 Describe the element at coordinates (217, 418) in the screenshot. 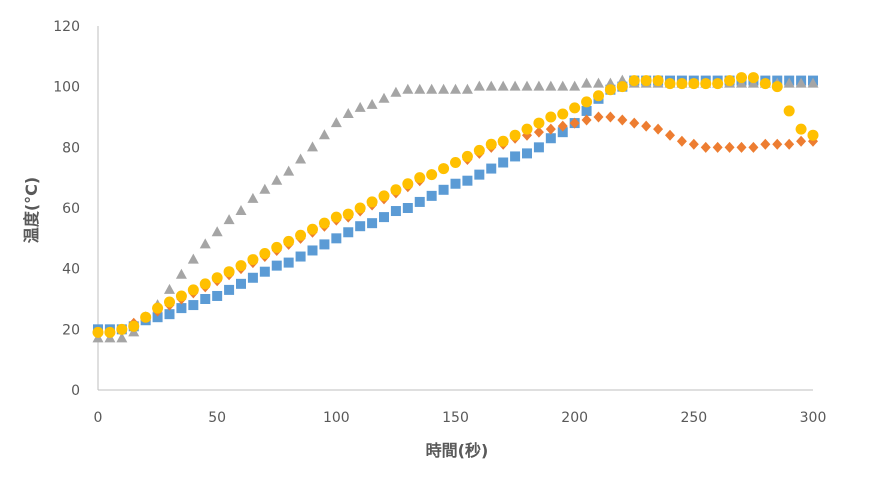

I see `x-tick-label: 50` at that location.